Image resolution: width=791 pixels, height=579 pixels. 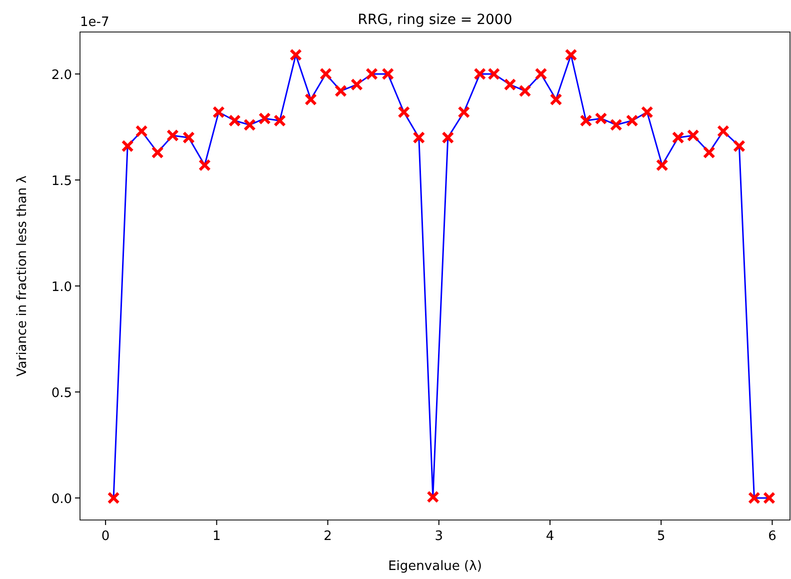 What do you see at coordinates (105, 536) in the screenshot?
I see `x-tick-label: 0` at bounding box center [105, 536].